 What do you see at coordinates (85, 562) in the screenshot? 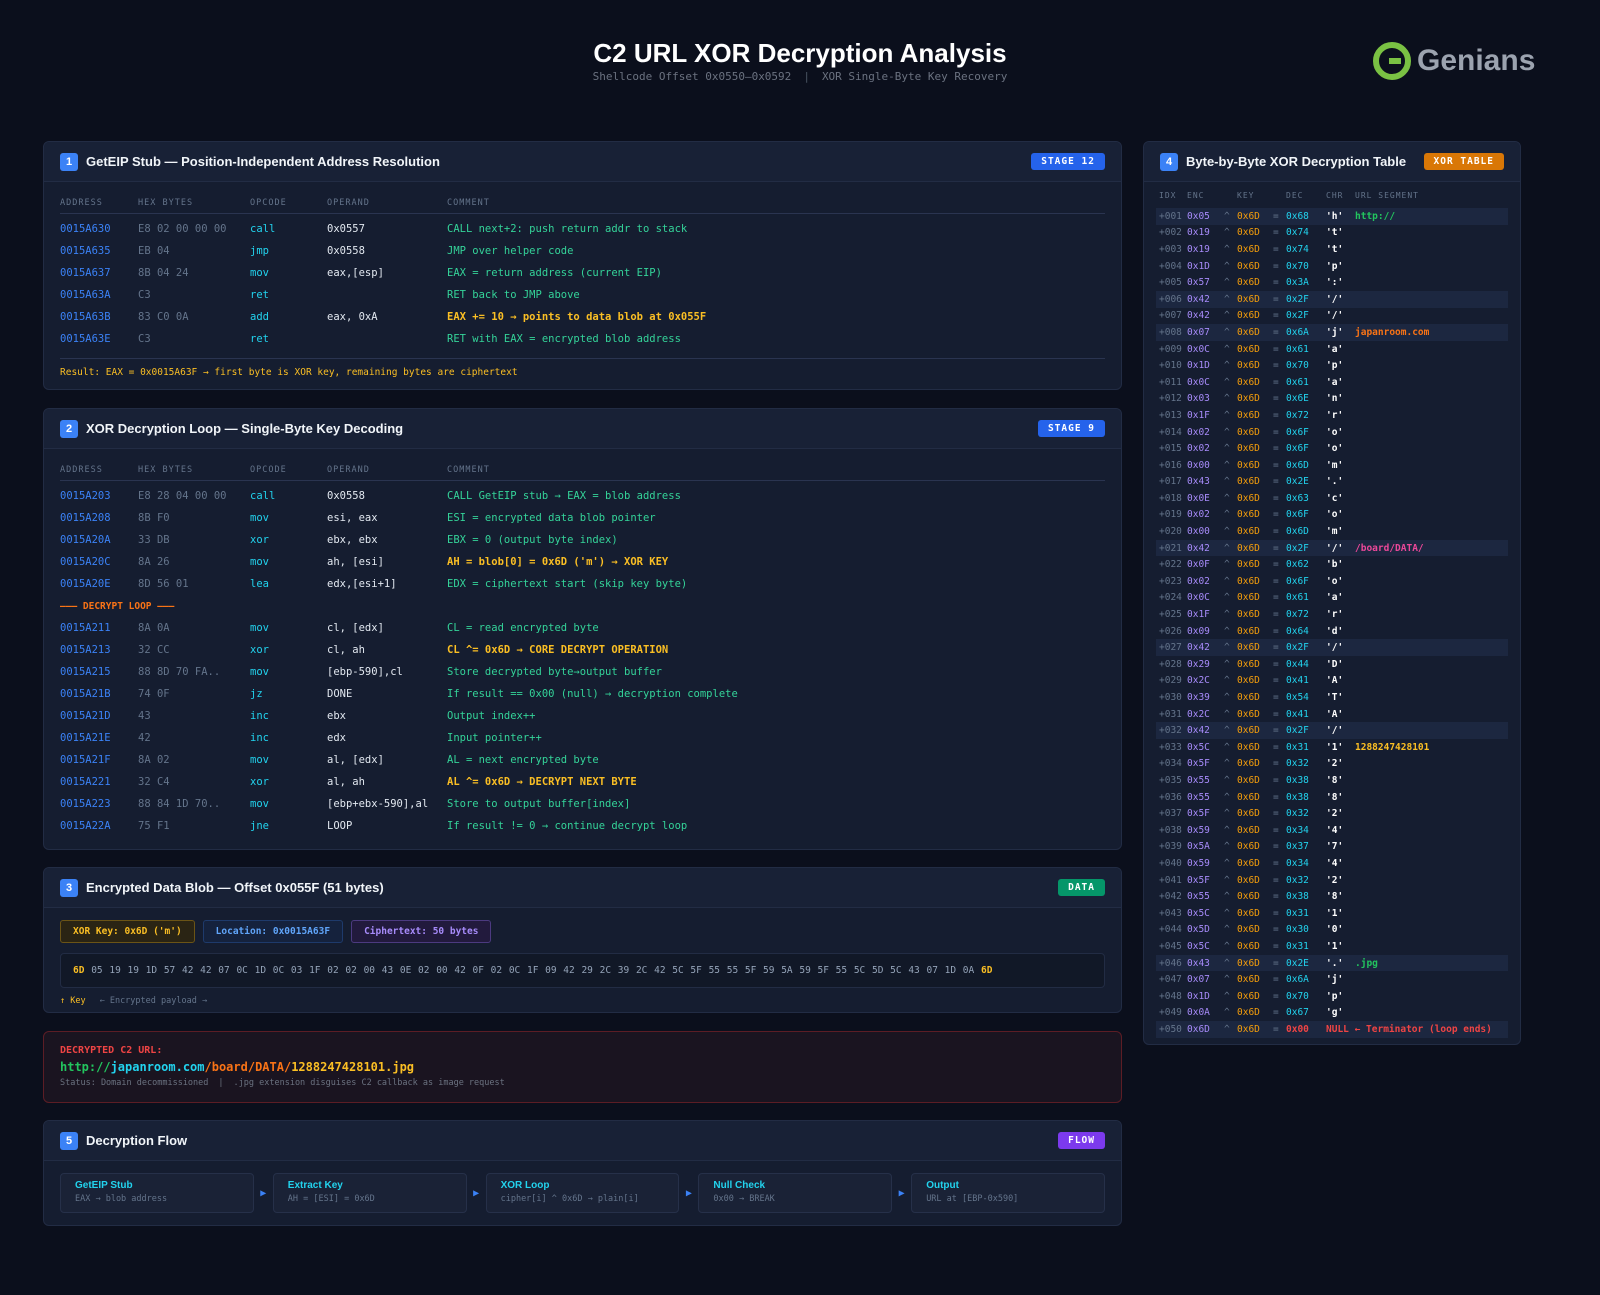
I see `address: 0015A20C` at bounding box center [85, 562].